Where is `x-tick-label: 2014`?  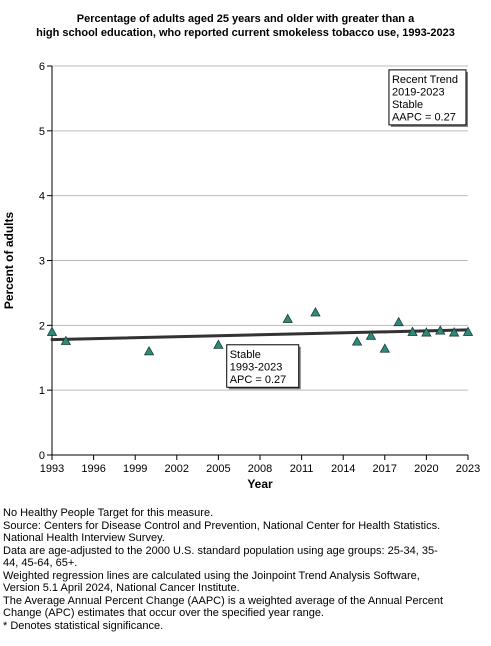 x-tick-label: 2014 is located at coordinates (343, 469).